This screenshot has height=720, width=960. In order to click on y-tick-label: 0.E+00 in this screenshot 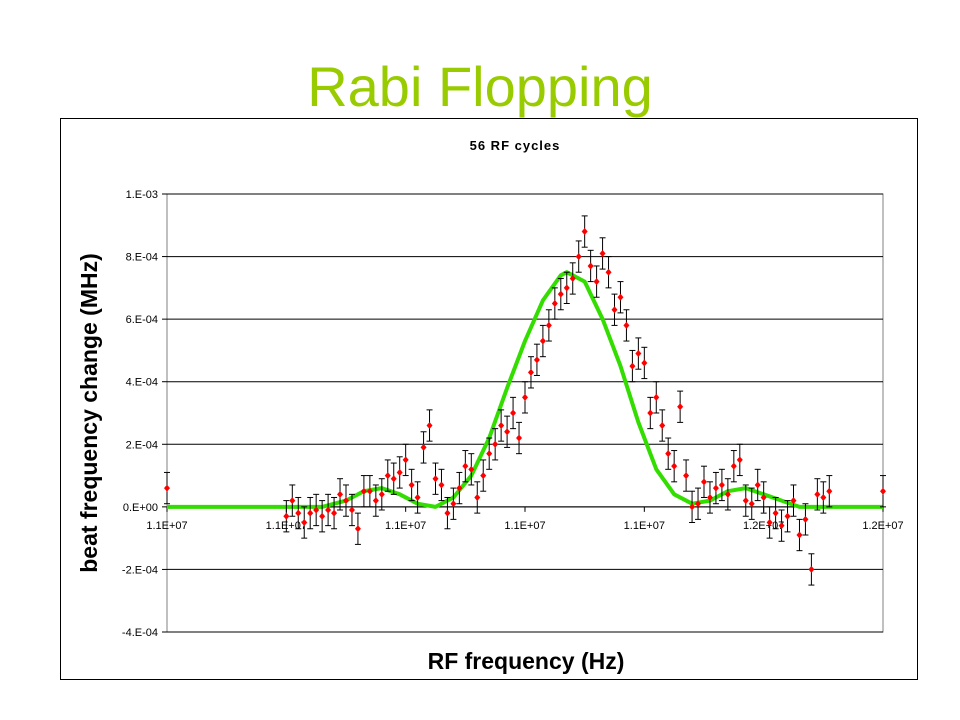, I will do `click(140, 508)`.